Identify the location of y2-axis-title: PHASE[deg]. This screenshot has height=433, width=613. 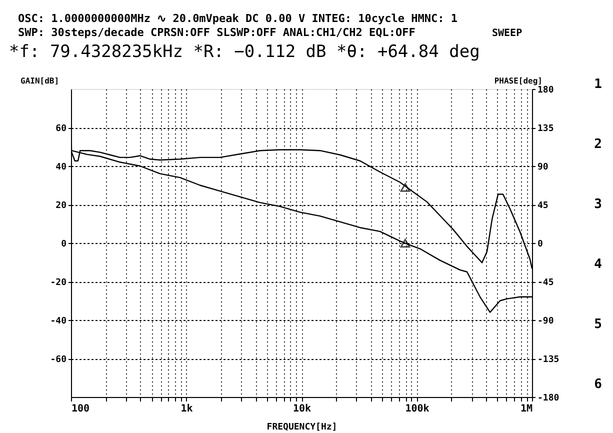
(518, 81).